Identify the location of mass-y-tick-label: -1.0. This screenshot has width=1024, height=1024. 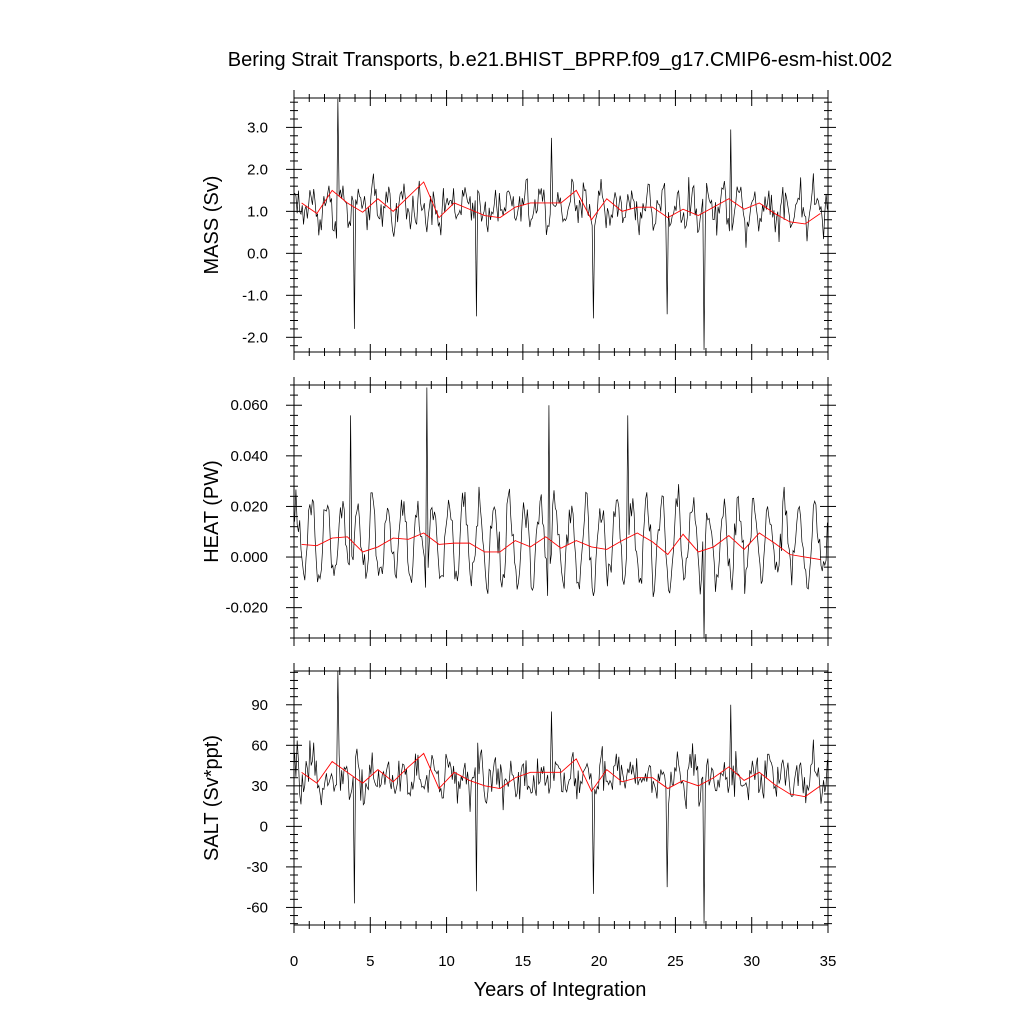
(255, 295).